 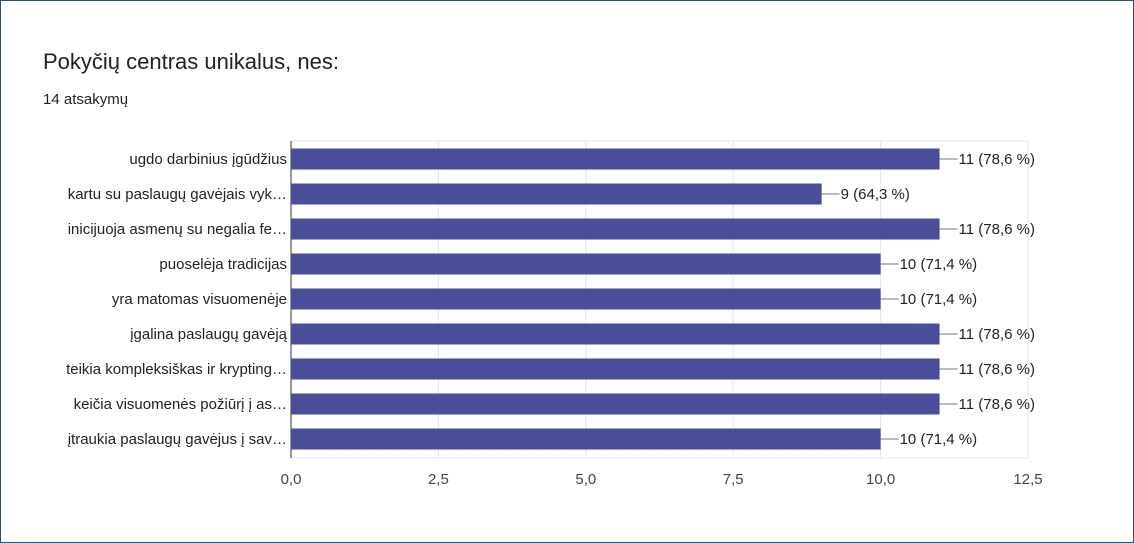 I want to click on x-tick-label: 2,5, so click(x=438, y=479).